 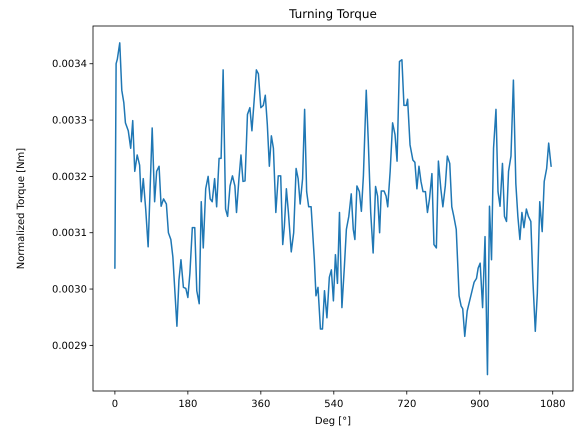 What do you see at coordinates (333, 421) in the screenshot?
I see `x-axis-title: Deg [°]` at bounding box center [333, 421].